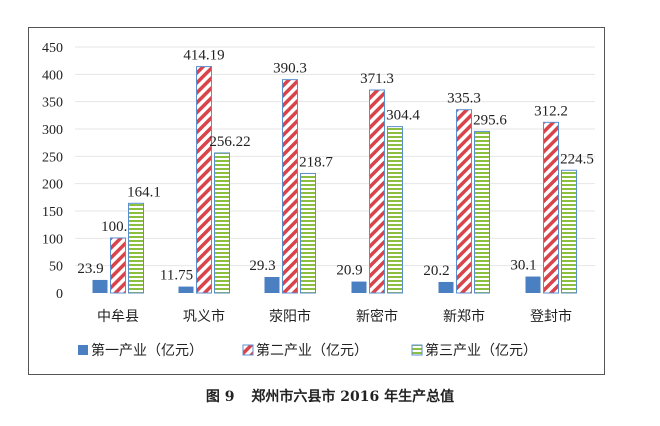  I want to click on y-tick-label: 450, so click(52, 48).